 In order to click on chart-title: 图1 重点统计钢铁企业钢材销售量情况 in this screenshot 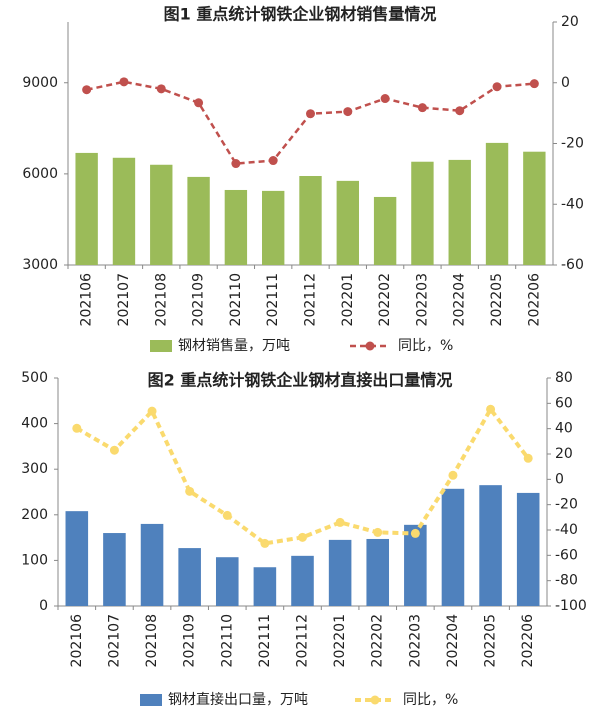, I will do `click(300, 14)`.